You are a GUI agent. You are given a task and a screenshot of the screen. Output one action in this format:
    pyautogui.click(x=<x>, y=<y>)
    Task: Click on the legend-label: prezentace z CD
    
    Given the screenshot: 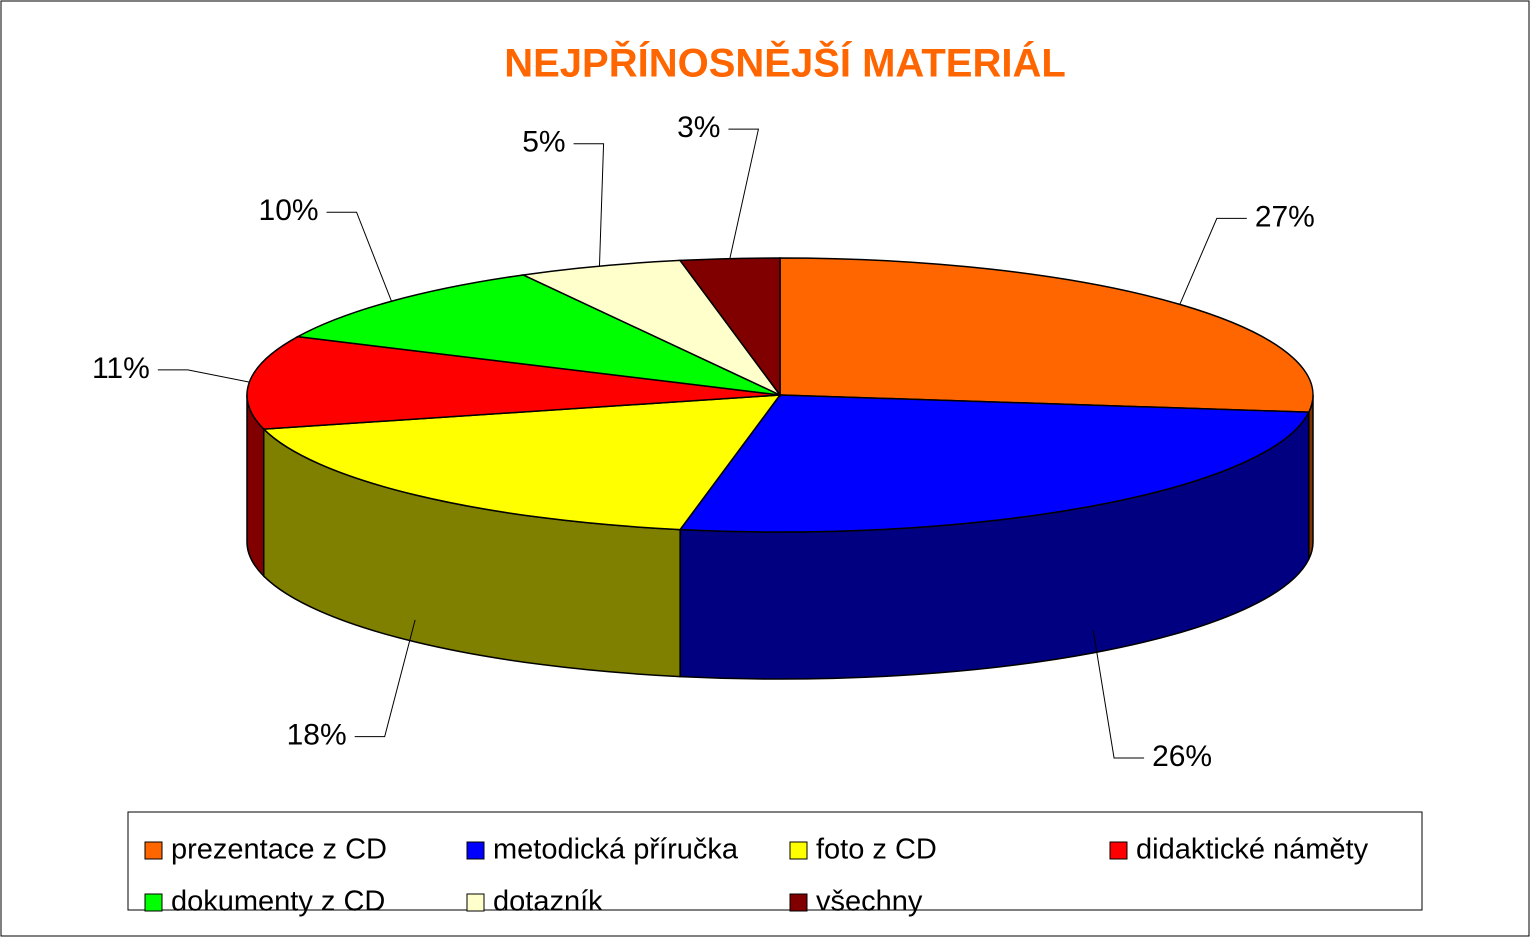 What is the action you would take?
    pyautogui.click(x=279, y=850)
    